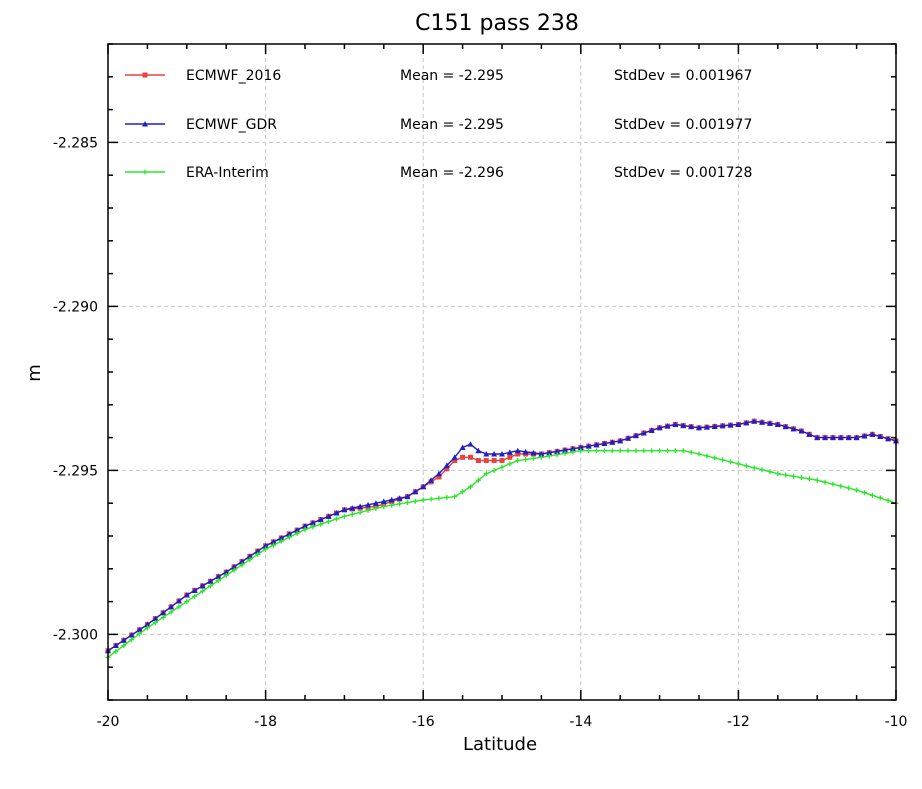 The image size is (922, 789). Describe the element at coordinates (233, 76) in the screenshot. I see `legend-series-name: ECMWF_2016` at that location.